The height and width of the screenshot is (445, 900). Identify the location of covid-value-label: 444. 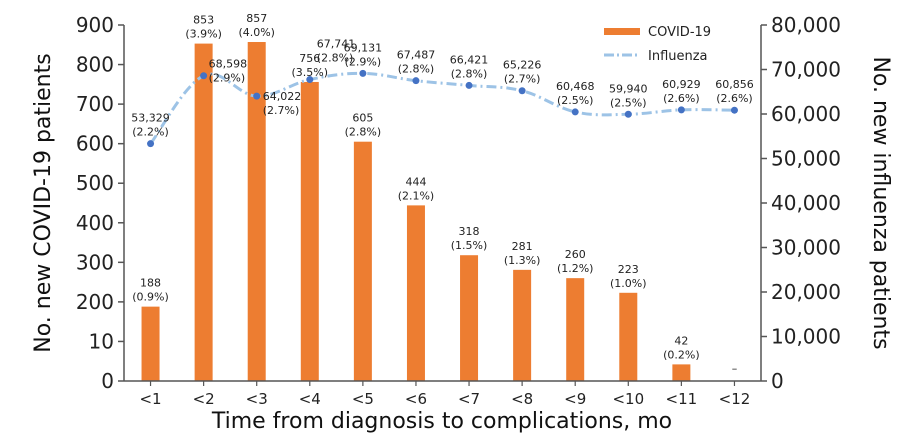
(415, 181).